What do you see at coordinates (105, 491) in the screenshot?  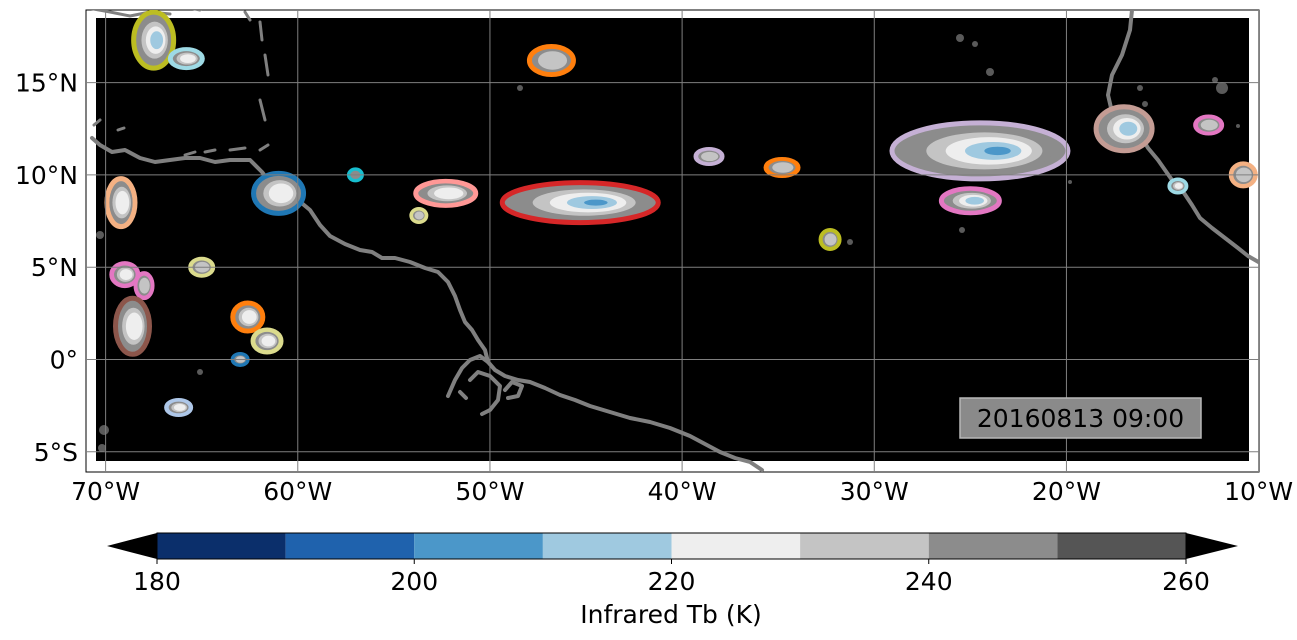 I see `lon-tick-label: 70°W` at bounding box center [105, 491].